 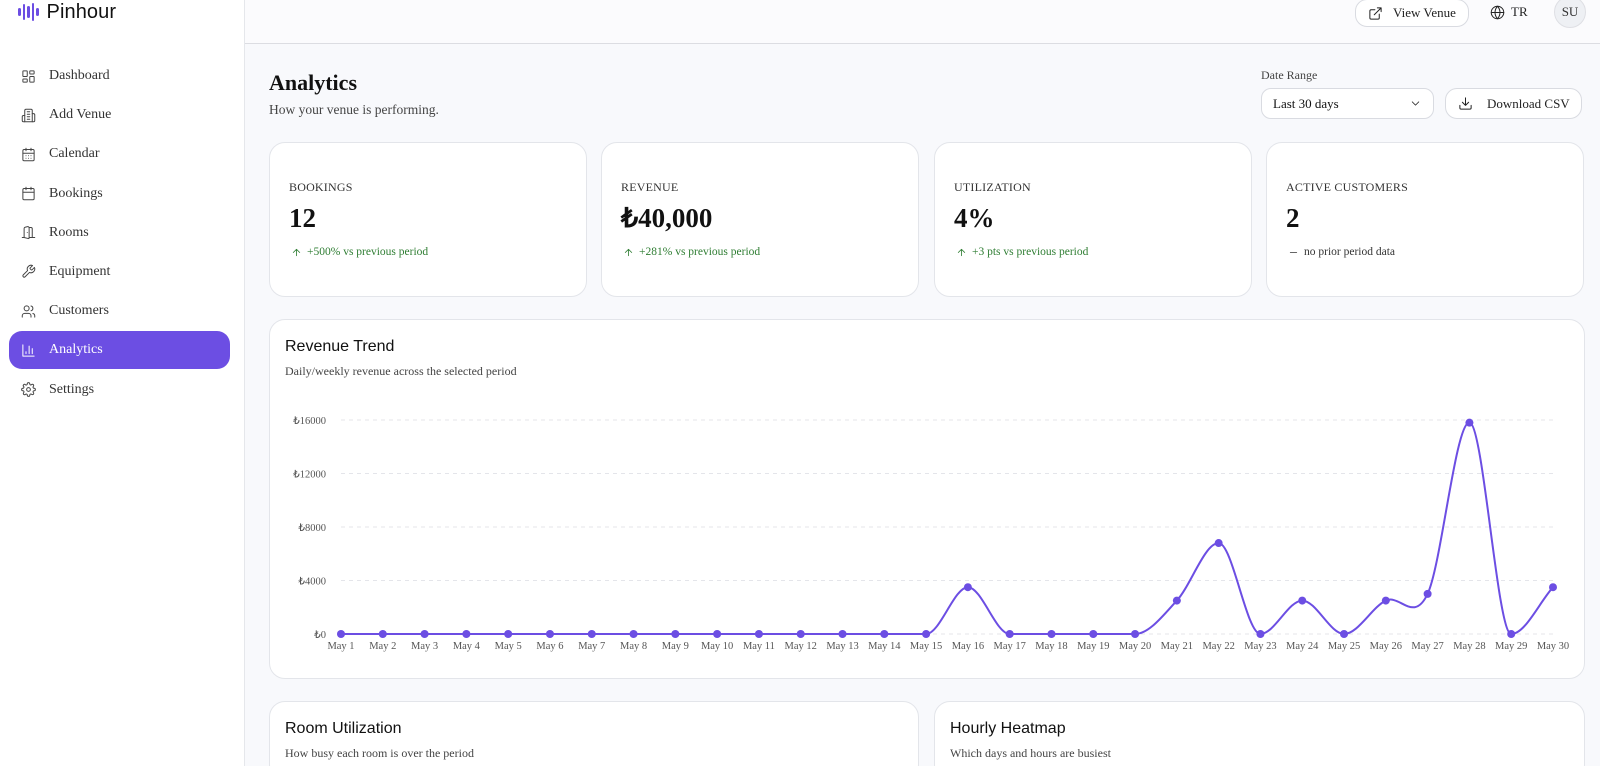 I want to click on y-tick-label: ₺16000, so click(x=309, y=421).